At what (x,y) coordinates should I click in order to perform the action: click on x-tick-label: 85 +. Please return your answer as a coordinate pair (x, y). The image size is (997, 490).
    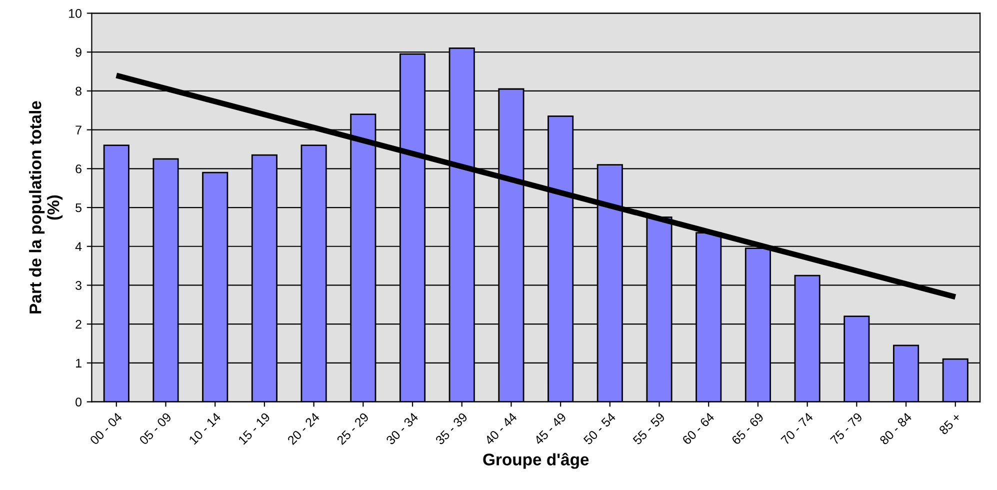
    Looking at the image, I should click on (950, 424).